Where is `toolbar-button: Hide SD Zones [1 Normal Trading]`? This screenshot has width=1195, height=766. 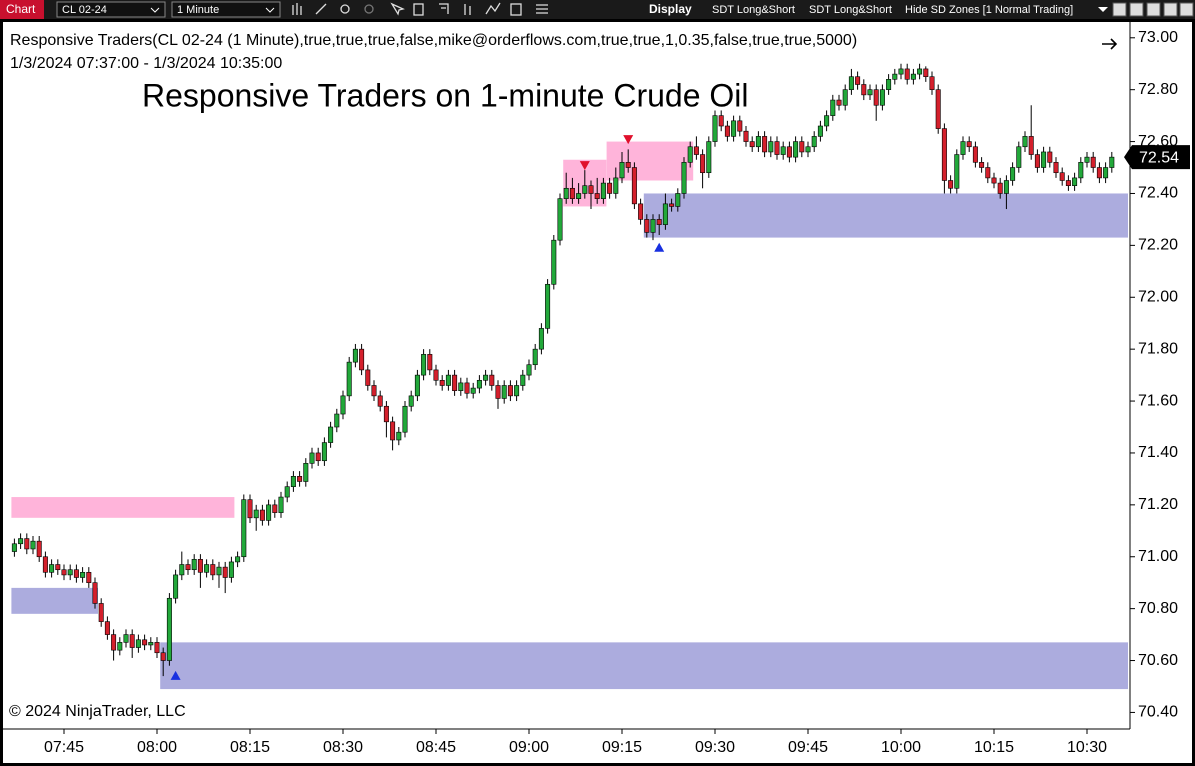
toolbar-button: Hide SD Zones [1 Normal Trading] is located at coordinates (989, 10).